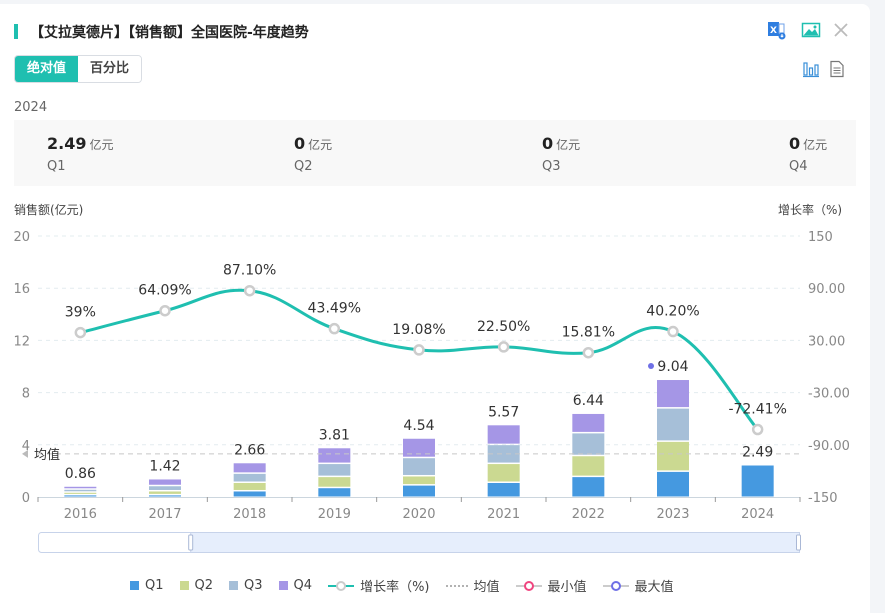 This screenshot has height=613, width=885. What do you see at coordinates (456, 585) in the screenshot?
I see `legend-dotted-line-icon` at bounding box center [456, 585].